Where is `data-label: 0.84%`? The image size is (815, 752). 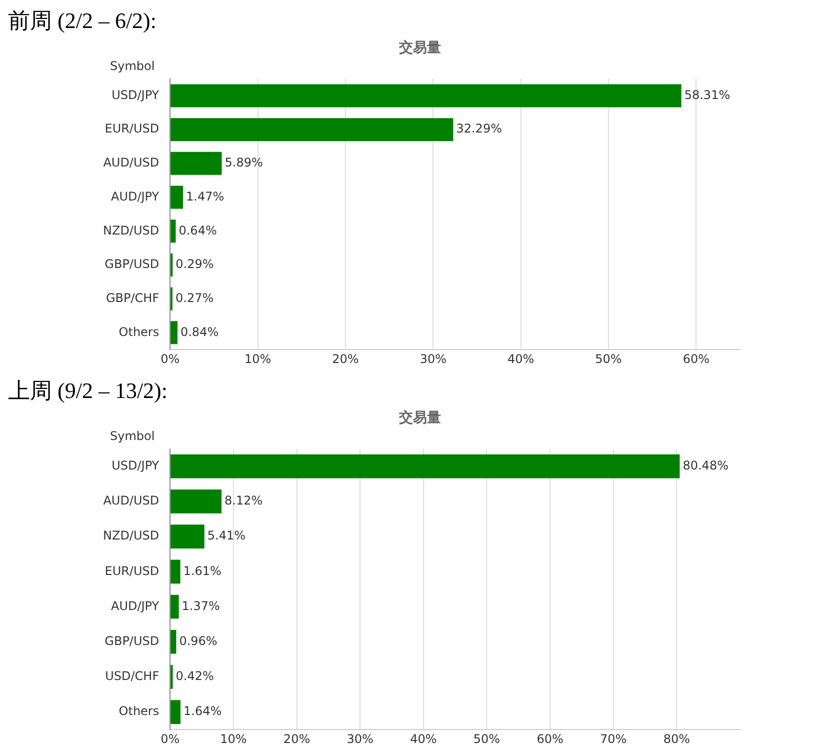 data-label: 0.84% is located at coordinates (199, 331).